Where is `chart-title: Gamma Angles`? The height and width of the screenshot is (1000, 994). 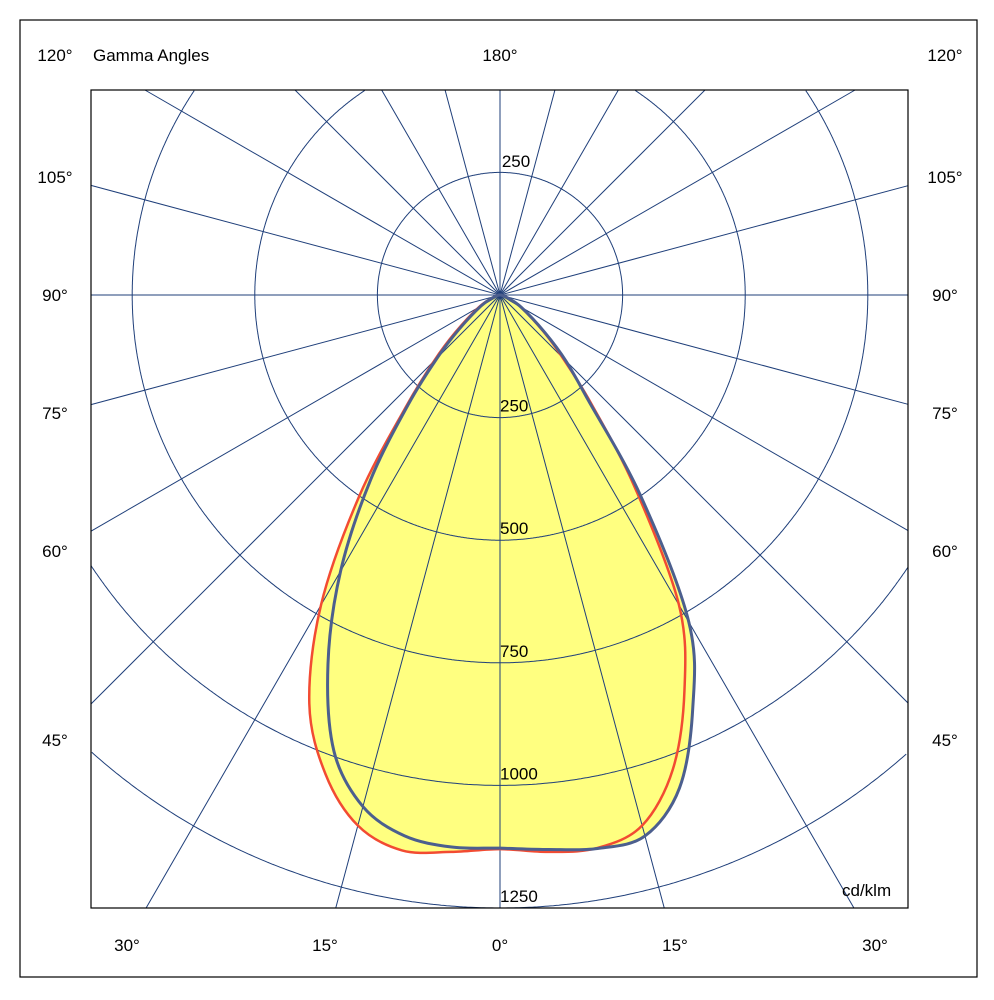 chart-title: Gamma Angles is located at coordinates (151, 55).